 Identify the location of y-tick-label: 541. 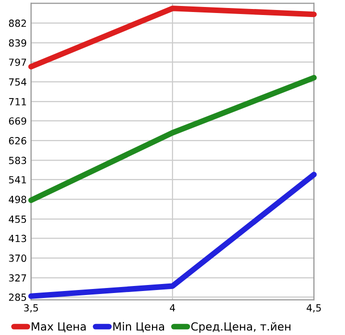
(17, 180).